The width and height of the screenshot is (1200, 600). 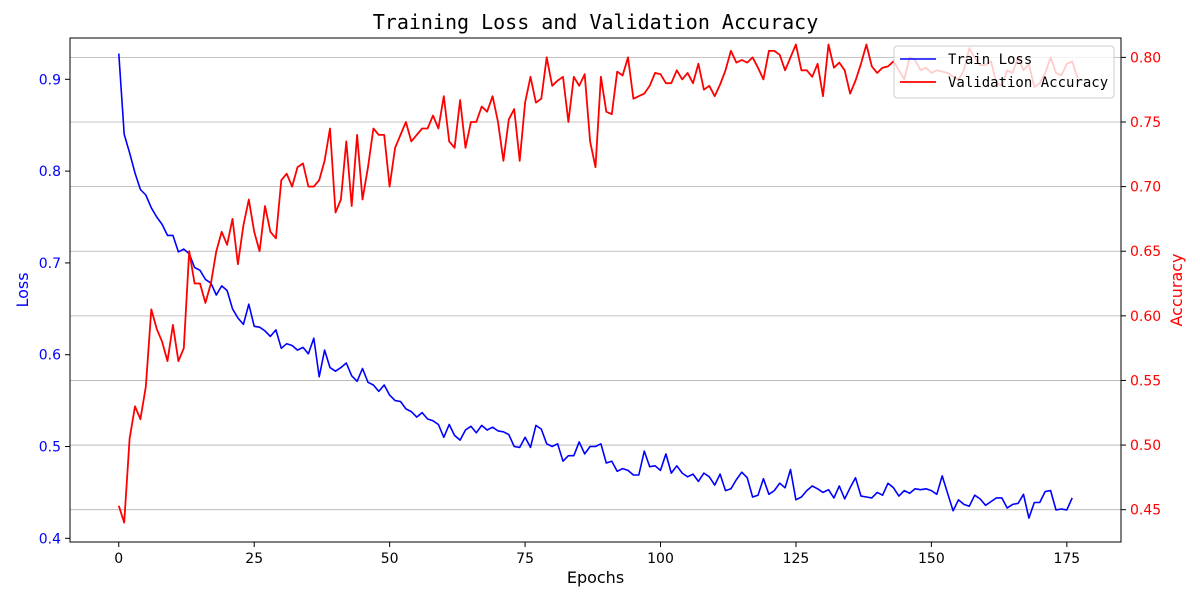 I want to click on legend-box, so click(x=1004, y=72).